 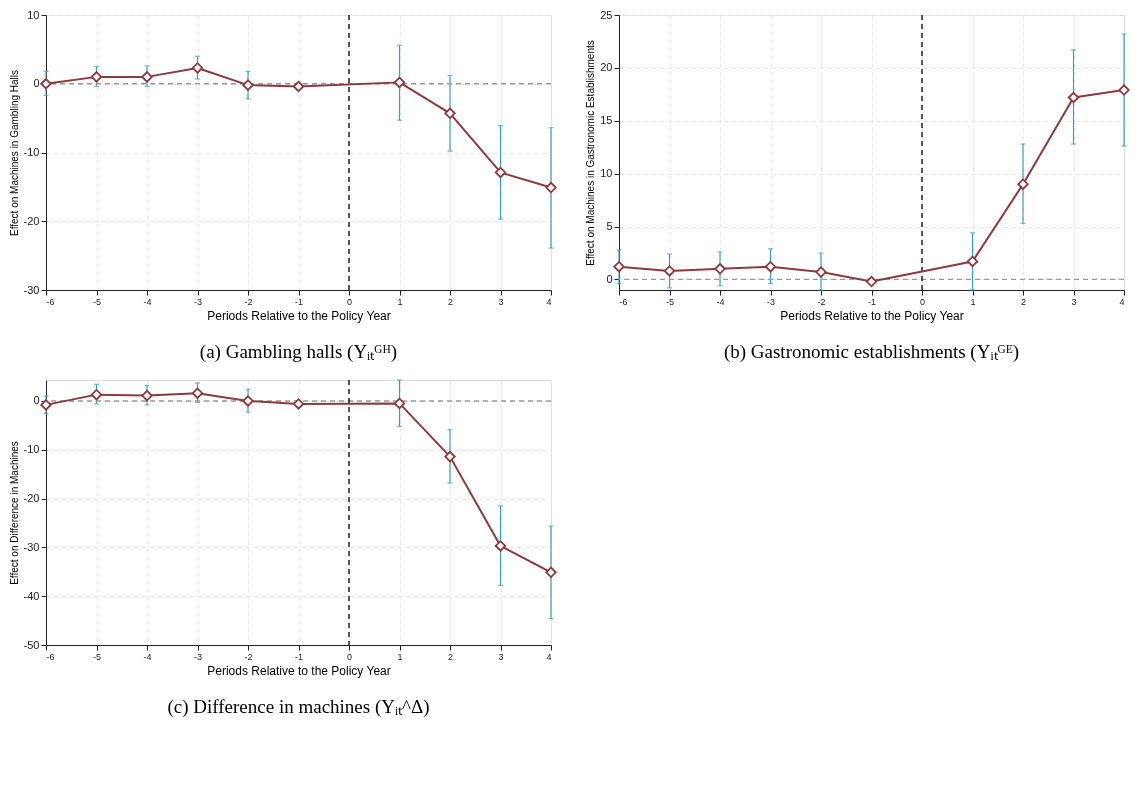 What do you see at coordinates (31, 595) in the screenshot?
I see `y-tick-label: -40` at bounding box center [31, 595].